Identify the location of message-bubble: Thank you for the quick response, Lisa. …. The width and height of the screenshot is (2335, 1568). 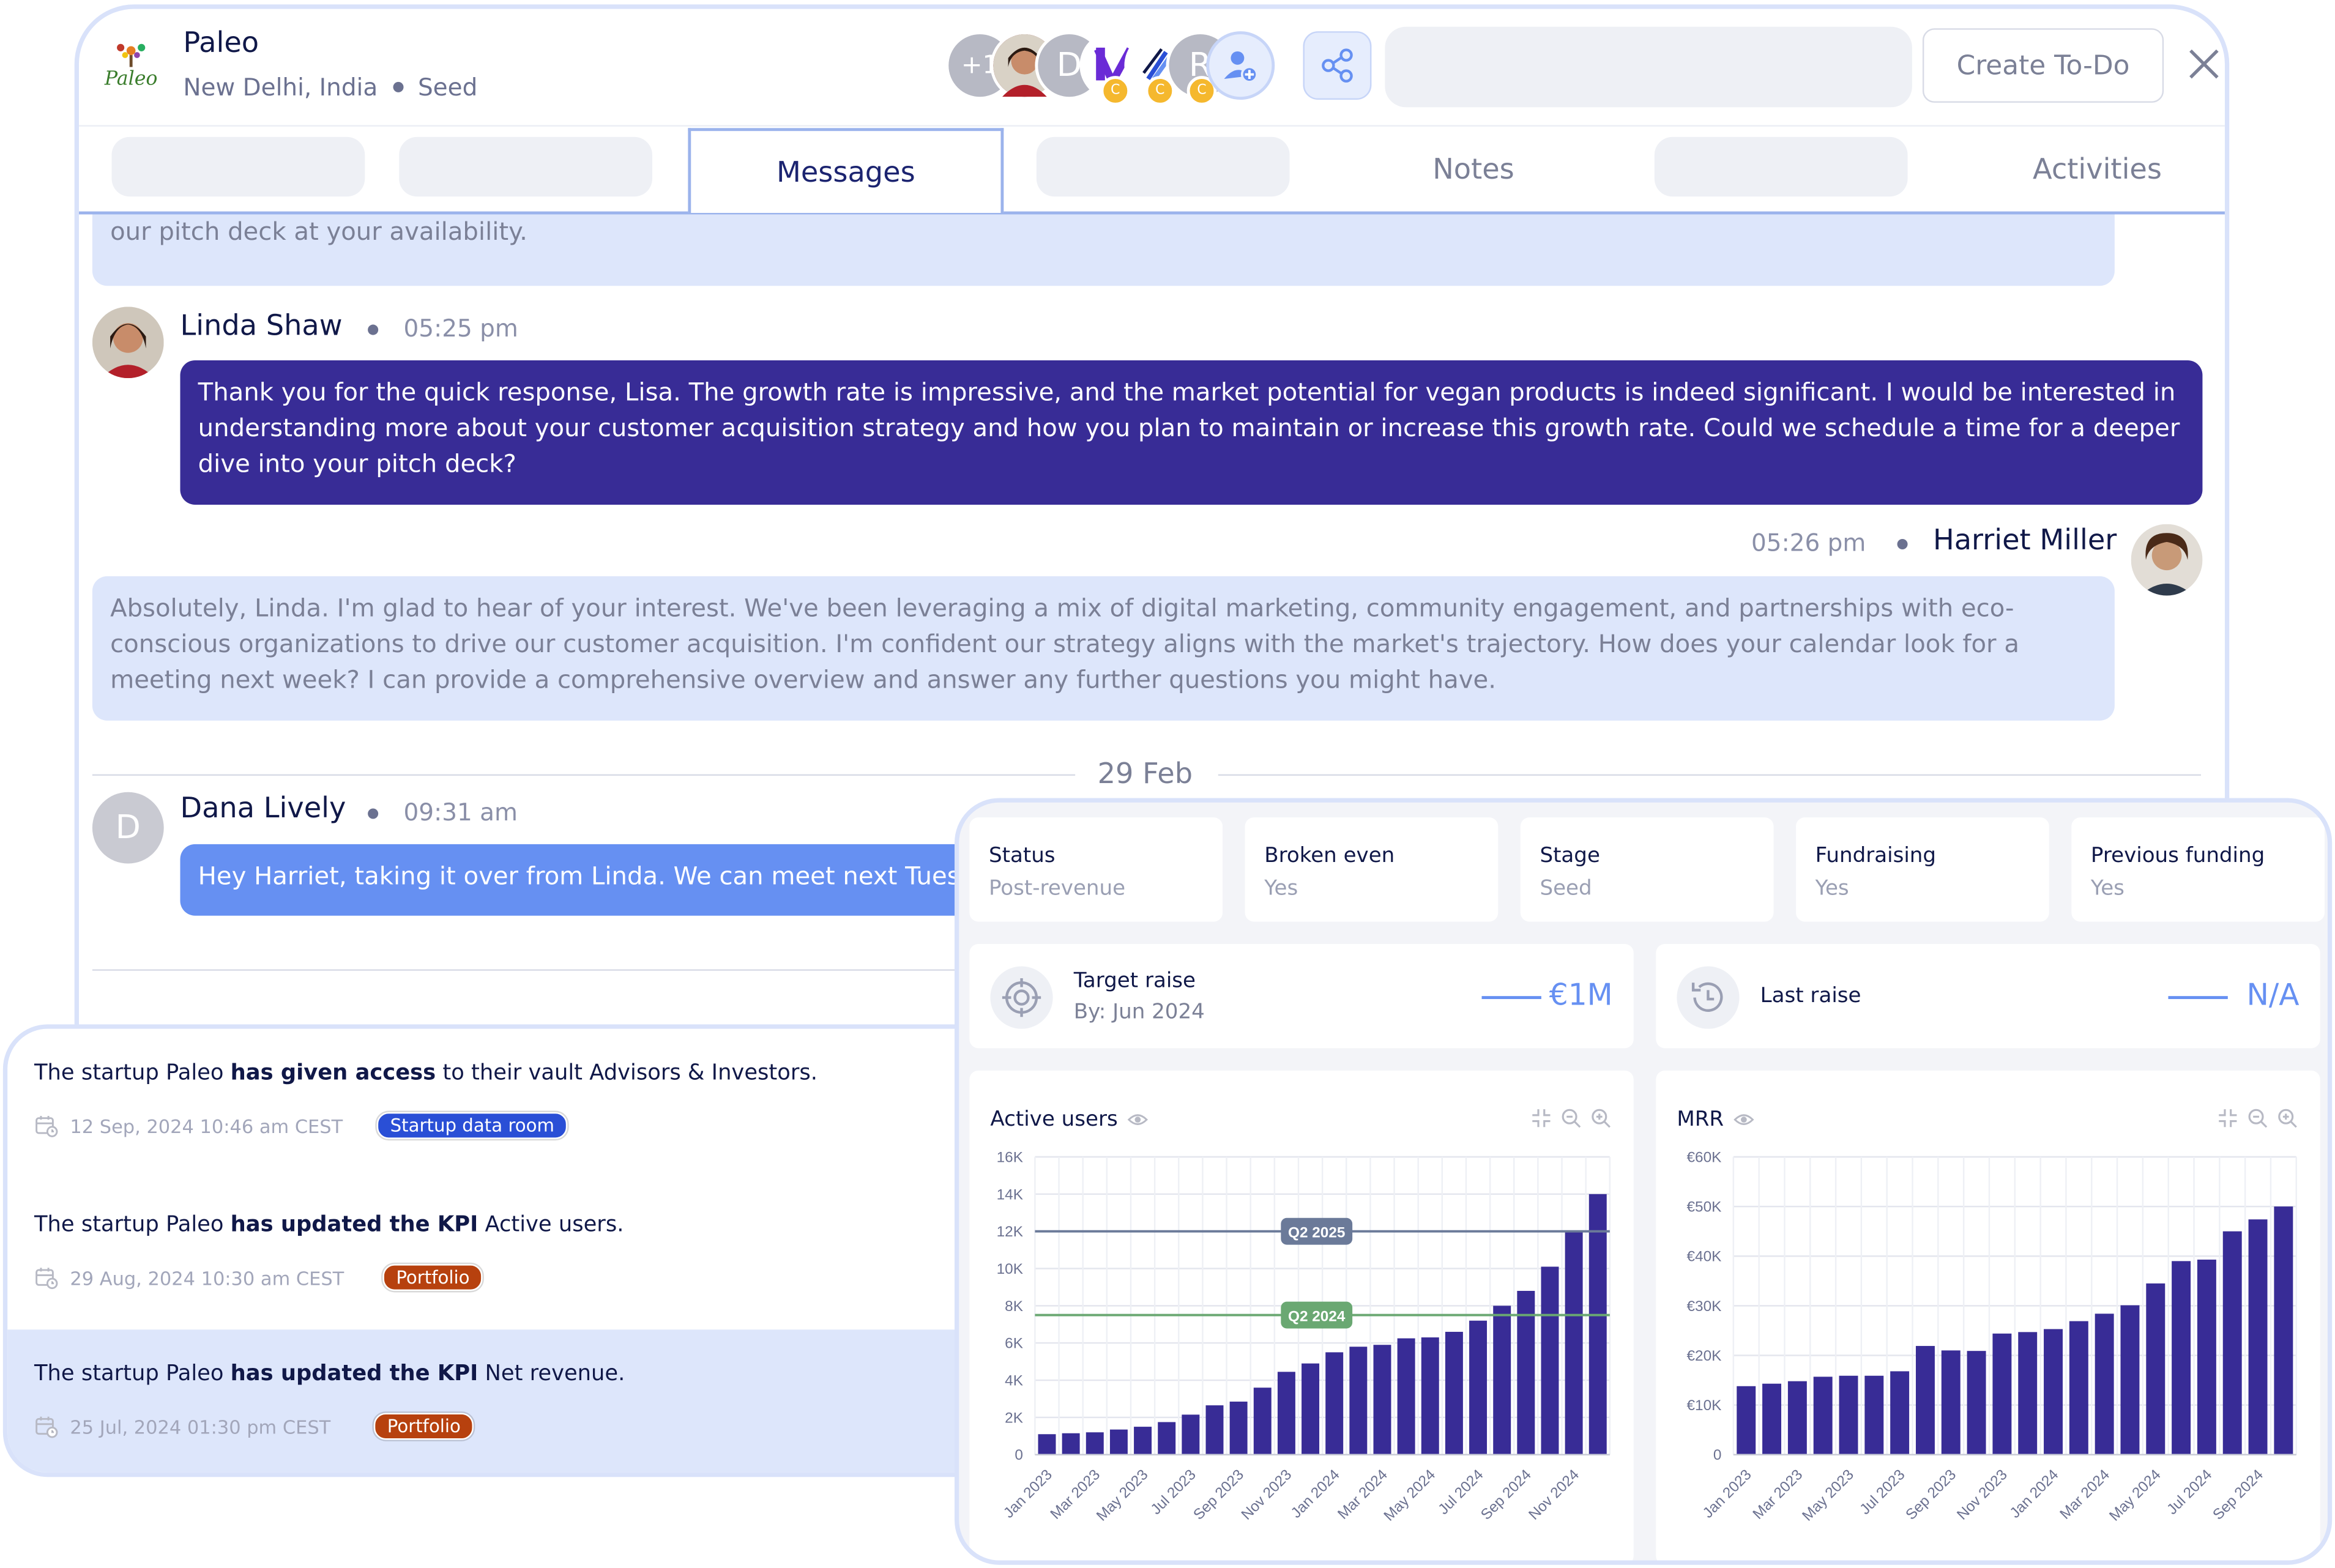
(1191, 432).